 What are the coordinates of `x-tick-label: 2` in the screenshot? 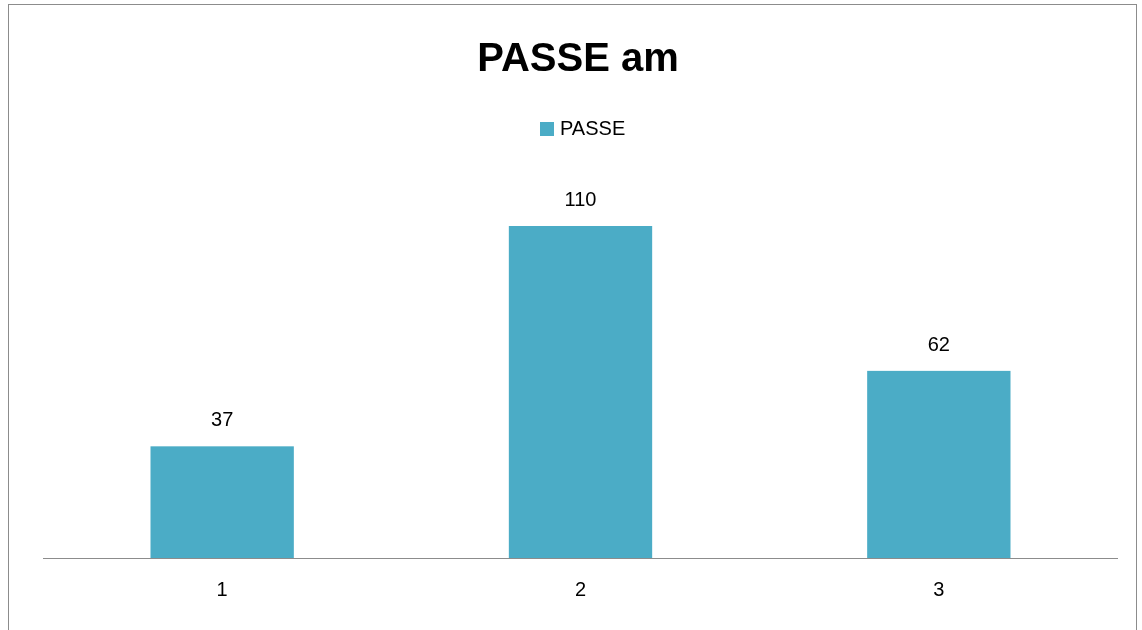 It's located at (580, 589).